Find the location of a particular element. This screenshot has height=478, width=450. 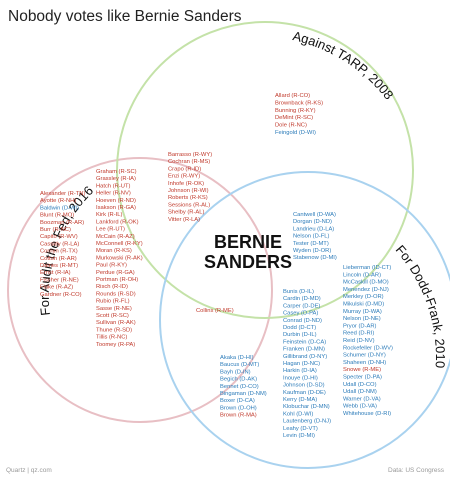

senator-name: Cornyn (R-TX) is located at coordinates (59, 252).